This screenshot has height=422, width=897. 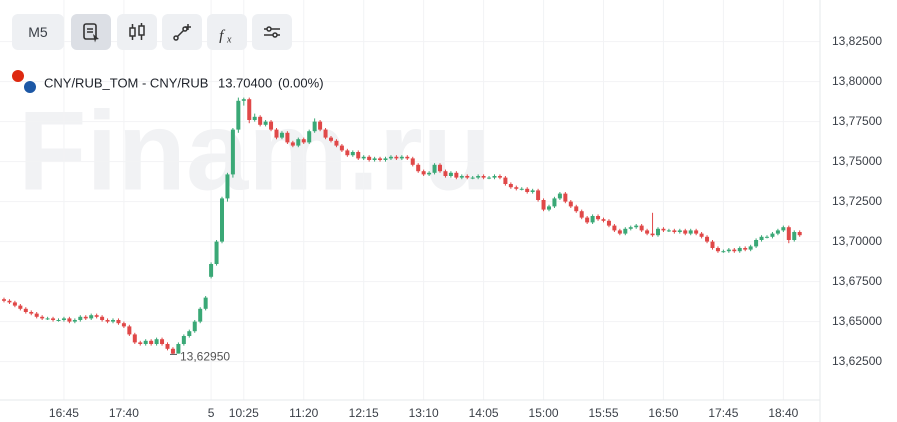 What do you see at coordinates (424, 413) in the screenshot?
I see `x-tick-label: 13:10` at bounding box center [424, 413].